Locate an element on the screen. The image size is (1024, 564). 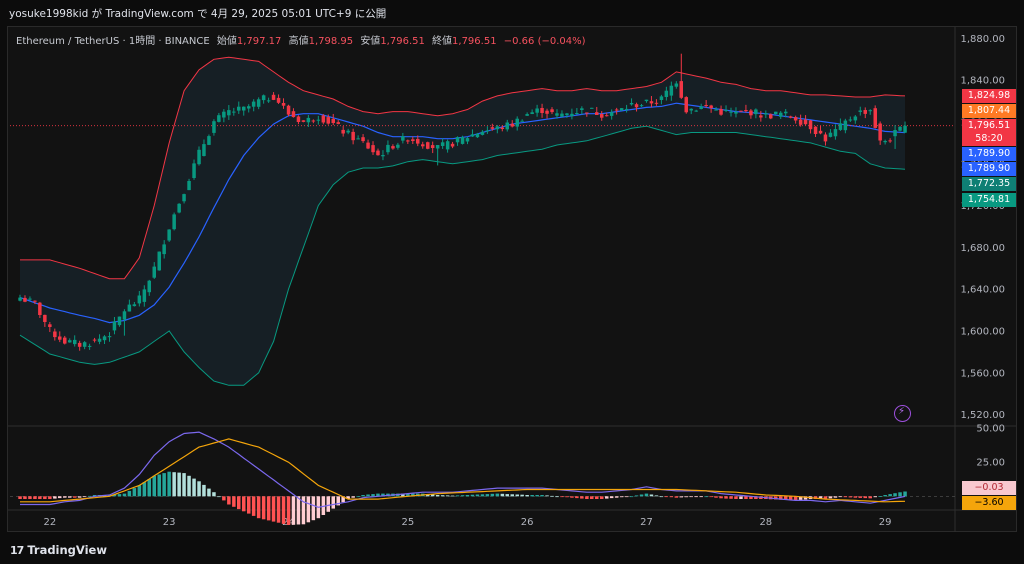
tradingview-logo: 17 TradingView is located at coordinates (58, 550).